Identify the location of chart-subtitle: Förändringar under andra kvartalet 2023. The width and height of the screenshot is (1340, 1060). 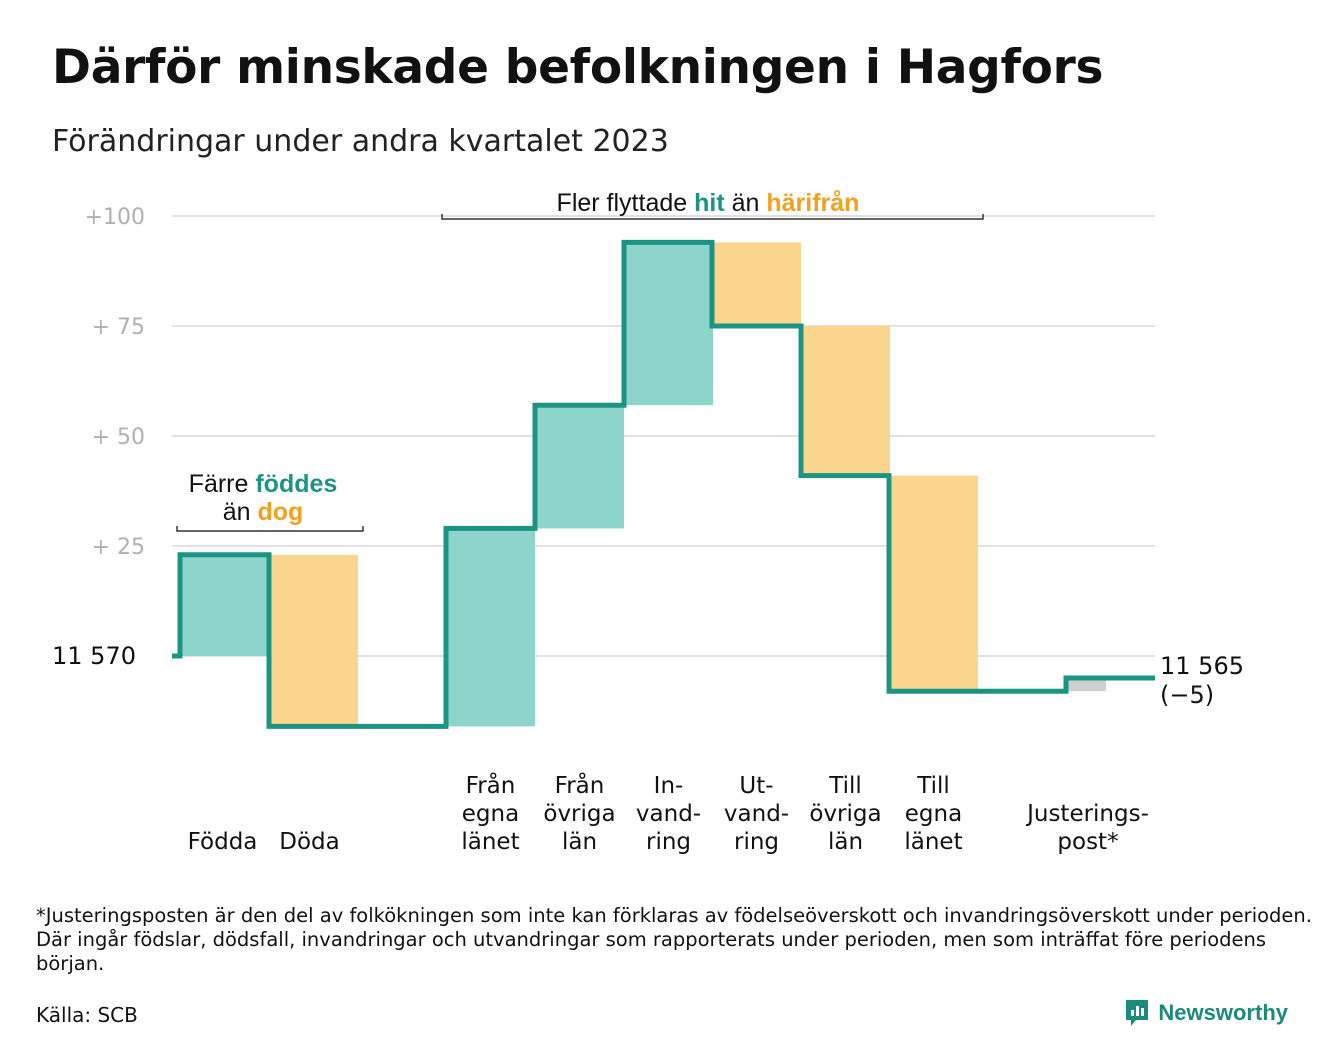
(360, 141).